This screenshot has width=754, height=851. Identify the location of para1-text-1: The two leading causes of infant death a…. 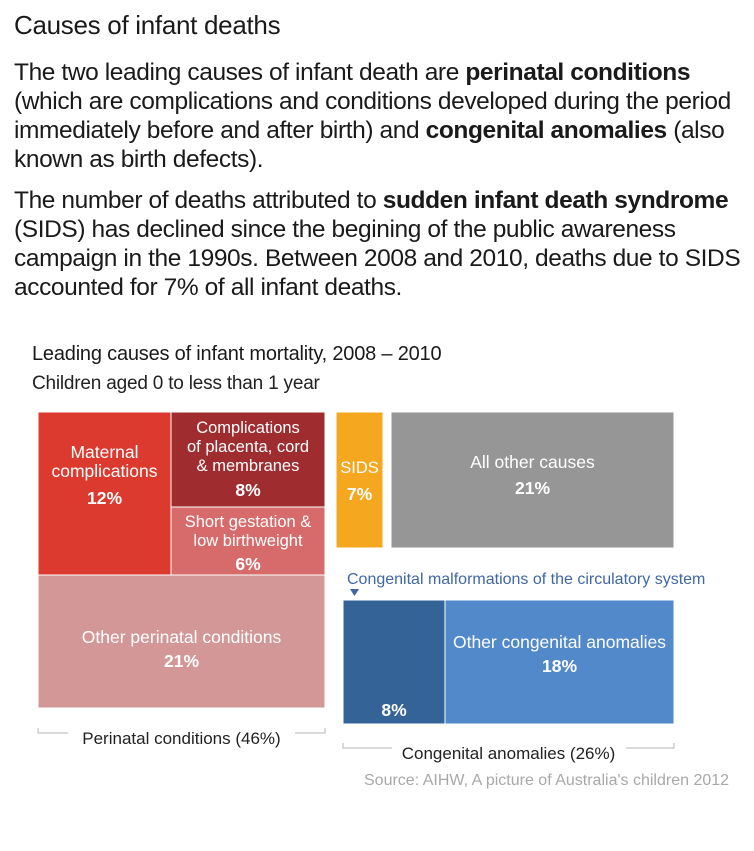
(240, 72).